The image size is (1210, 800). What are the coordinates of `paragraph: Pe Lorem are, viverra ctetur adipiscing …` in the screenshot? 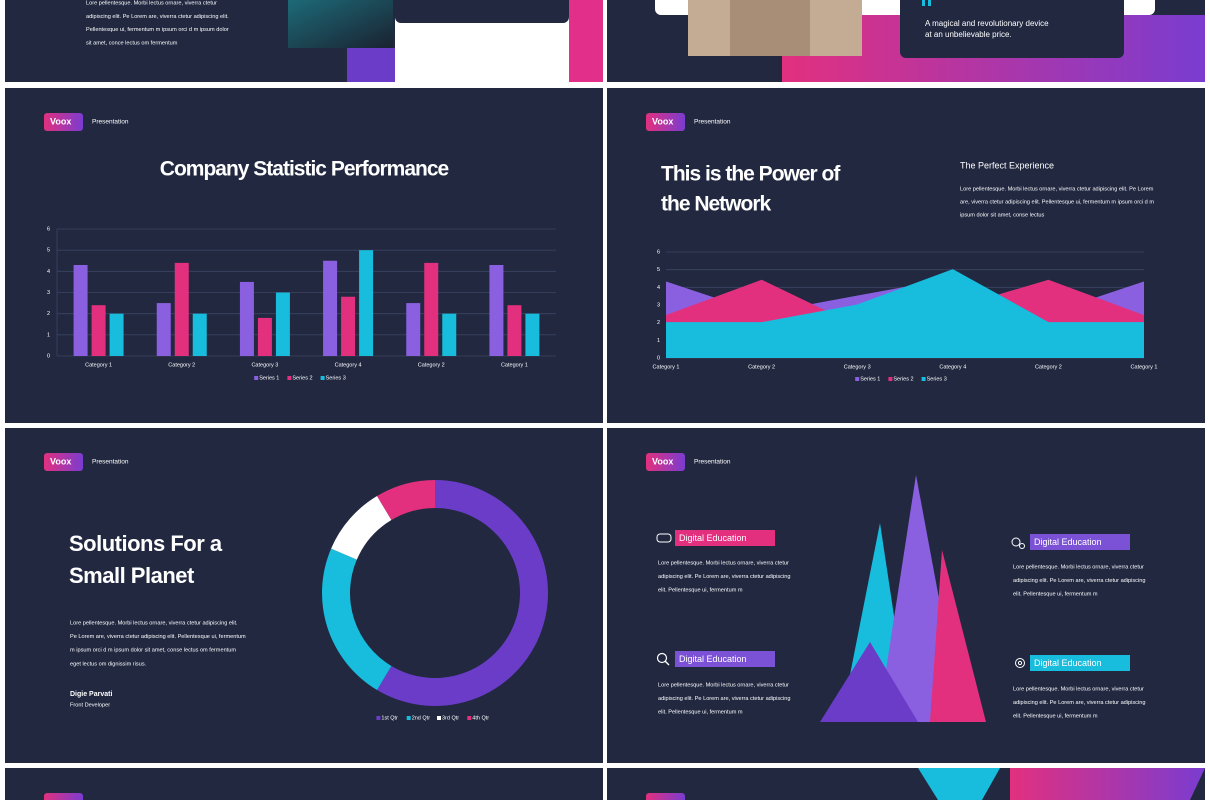 It's located at (158, 637).